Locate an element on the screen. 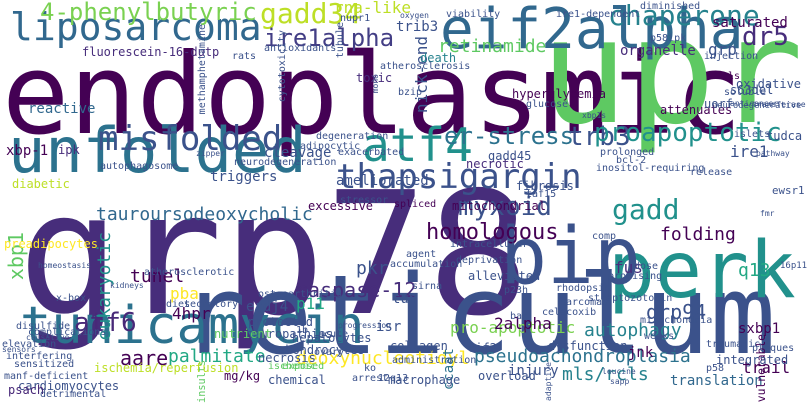 The image size is (808, 404). word-27: grp94 is located at coordinates (676, 312).